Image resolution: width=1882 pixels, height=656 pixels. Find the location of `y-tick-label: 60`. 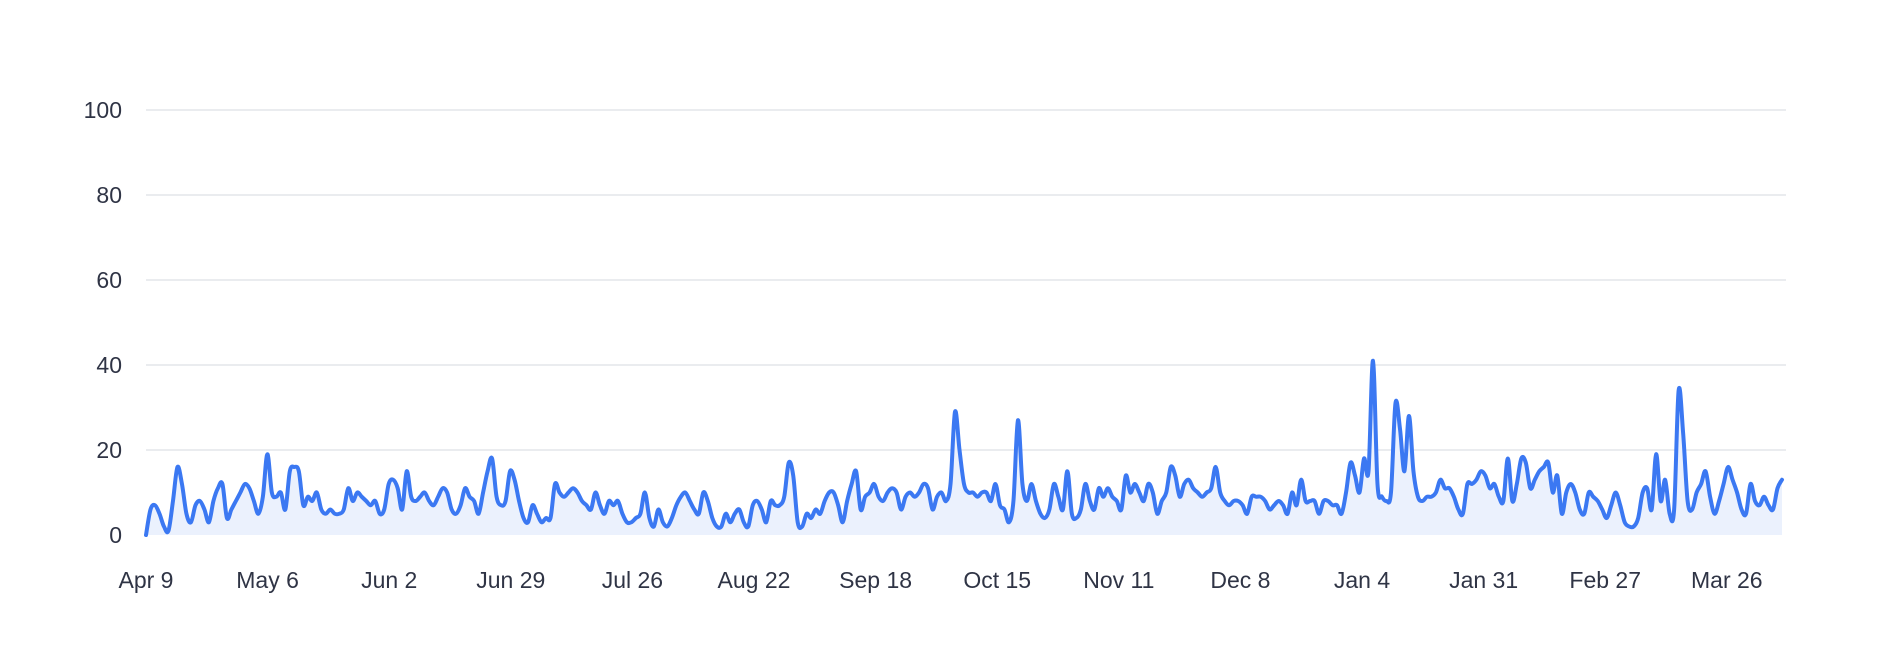

y-tick-label: 60 is located at coordinates (109, 280).